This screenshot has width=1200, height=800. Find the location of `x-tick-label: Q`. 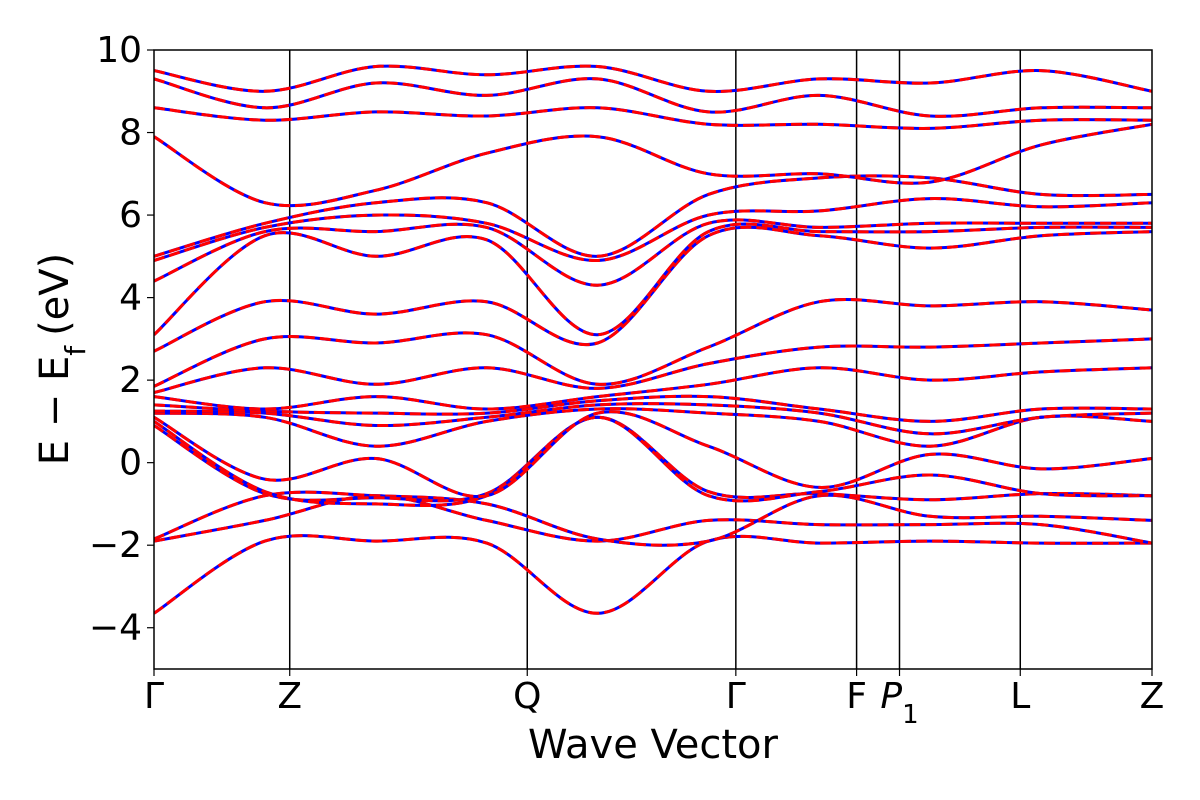

x-tick-label: Q is located at coordinates (527, 696).